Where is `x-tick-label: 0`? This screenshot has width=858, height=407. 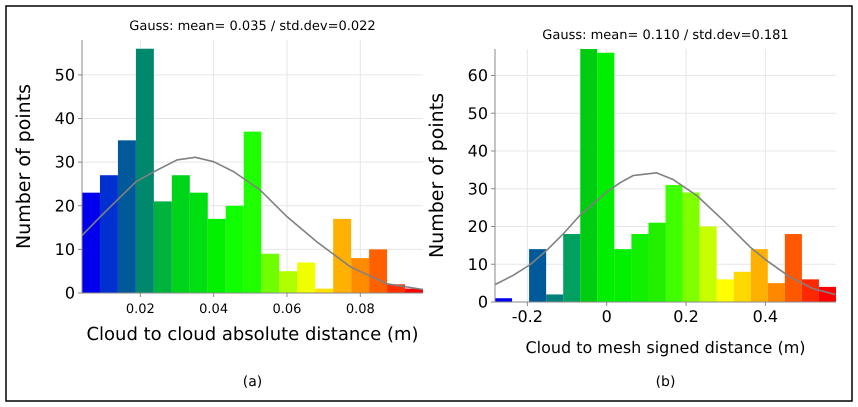
x-tick-label: 0 is located at coordinates (607, 316).